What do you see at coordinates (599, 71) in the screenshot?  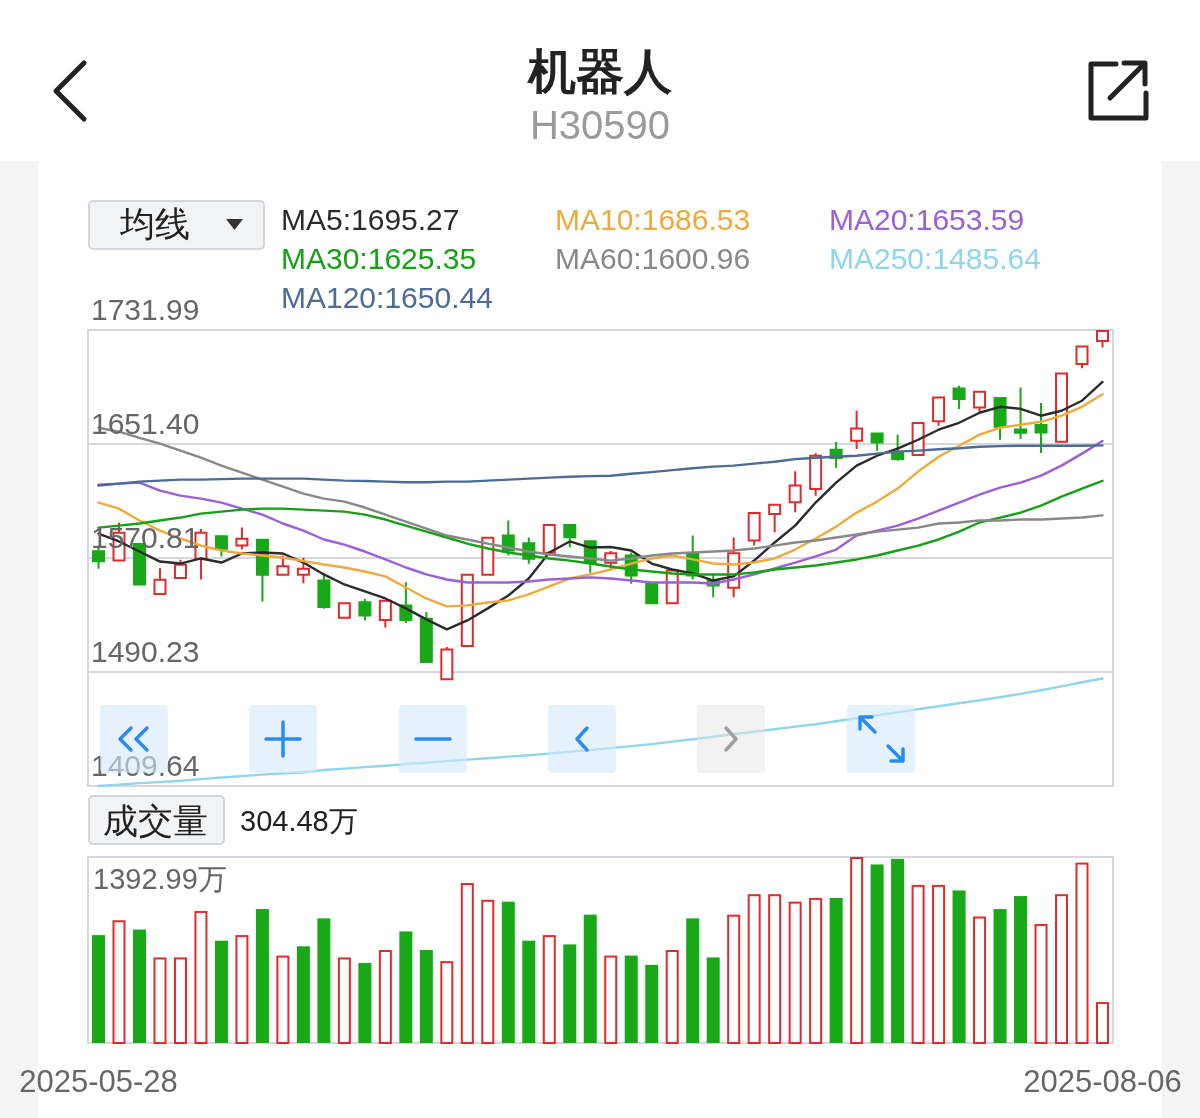 I see `chart-title: 机器人` at bounding box center [599, 71].